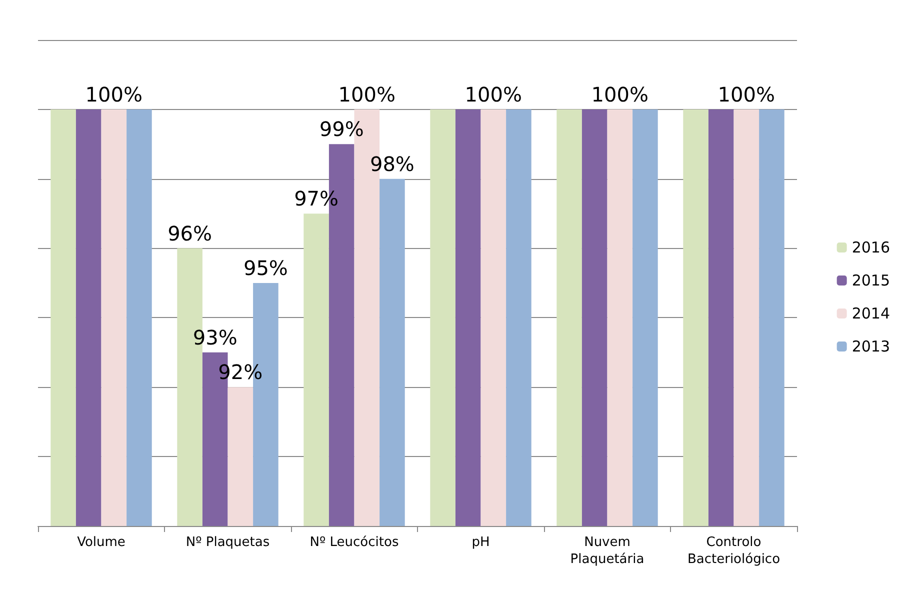 Image resolution: width=915 pixels, height=594 pixels. Describe the element at coordinates (265, 268) in the screenshot. I see `data-label: 95%` at that location.